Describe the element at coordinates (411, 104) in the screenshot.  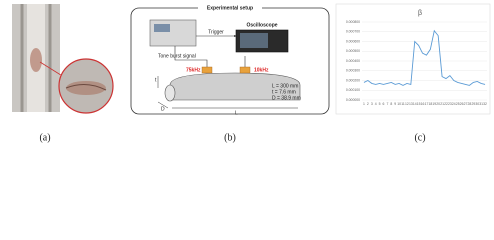
I see `x-tick-label: 13` at that location.